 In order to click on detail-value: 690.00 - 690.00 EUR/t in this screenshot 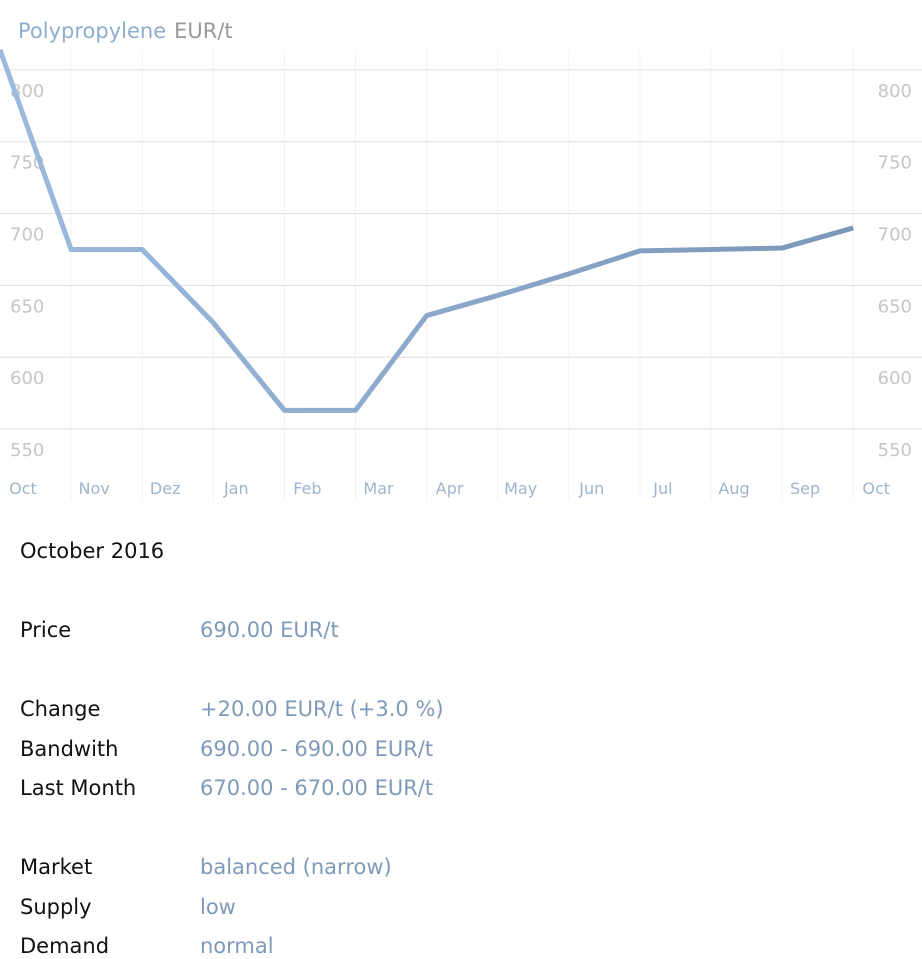, I will do `click(316, 749)`.